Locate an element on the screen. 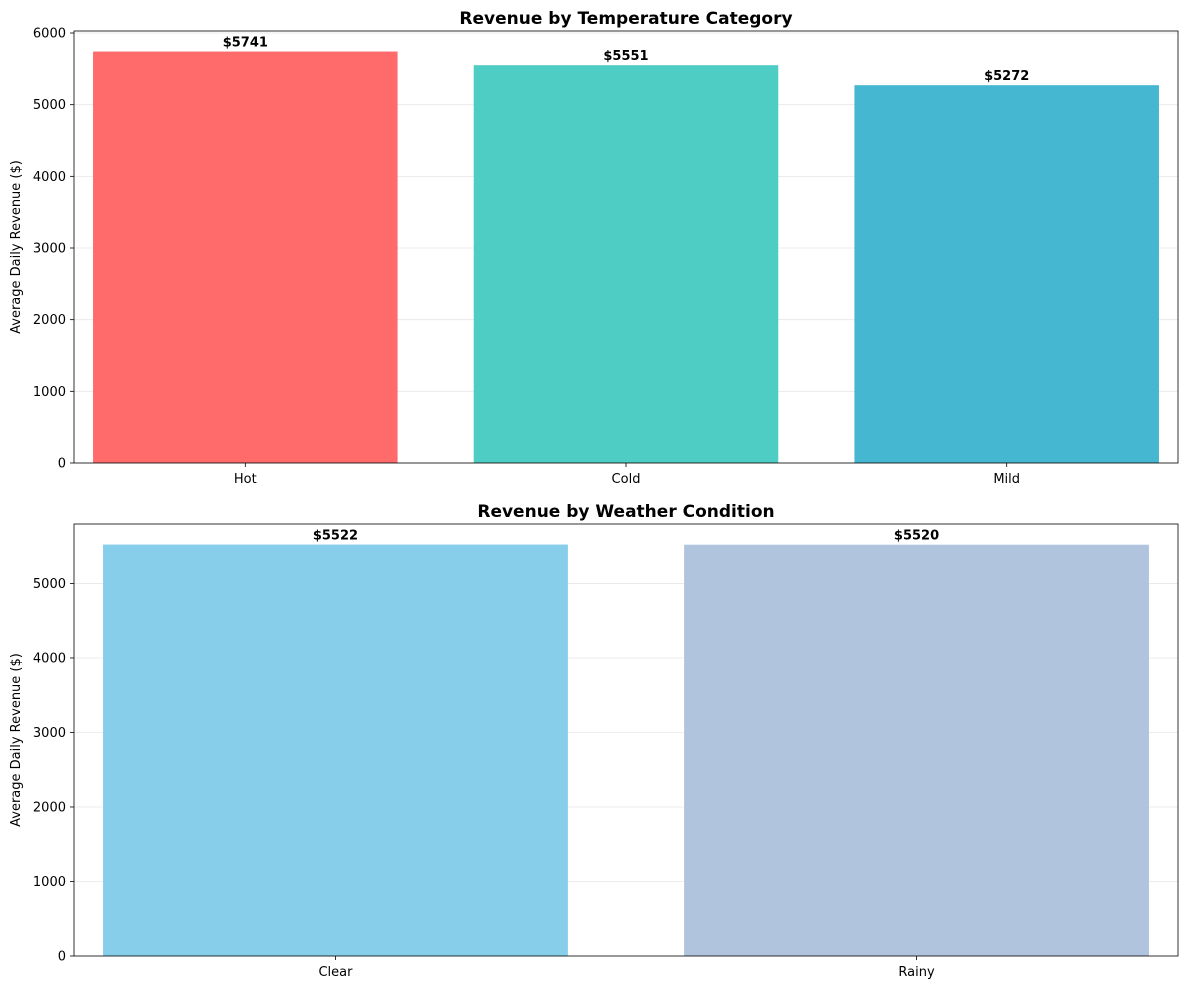 The width and height of the screenshot is (1190, 989). chart-title: Revenue by Weather Condition is located at coordinates (625, 512).